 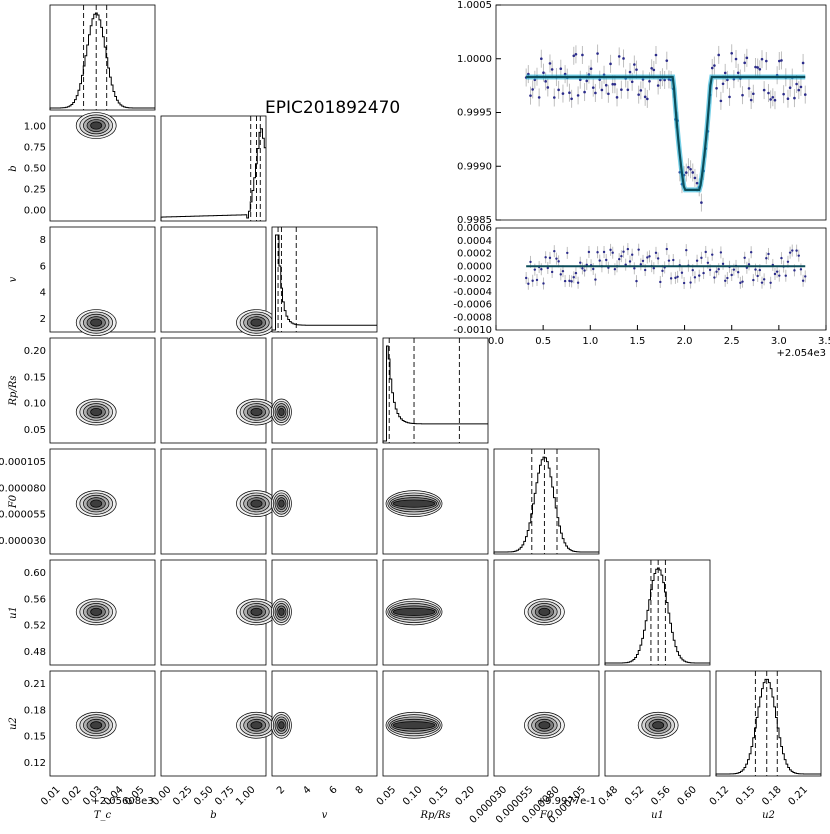 I want to click on y-tick-label: 0.18, so click(x=35, y=710).